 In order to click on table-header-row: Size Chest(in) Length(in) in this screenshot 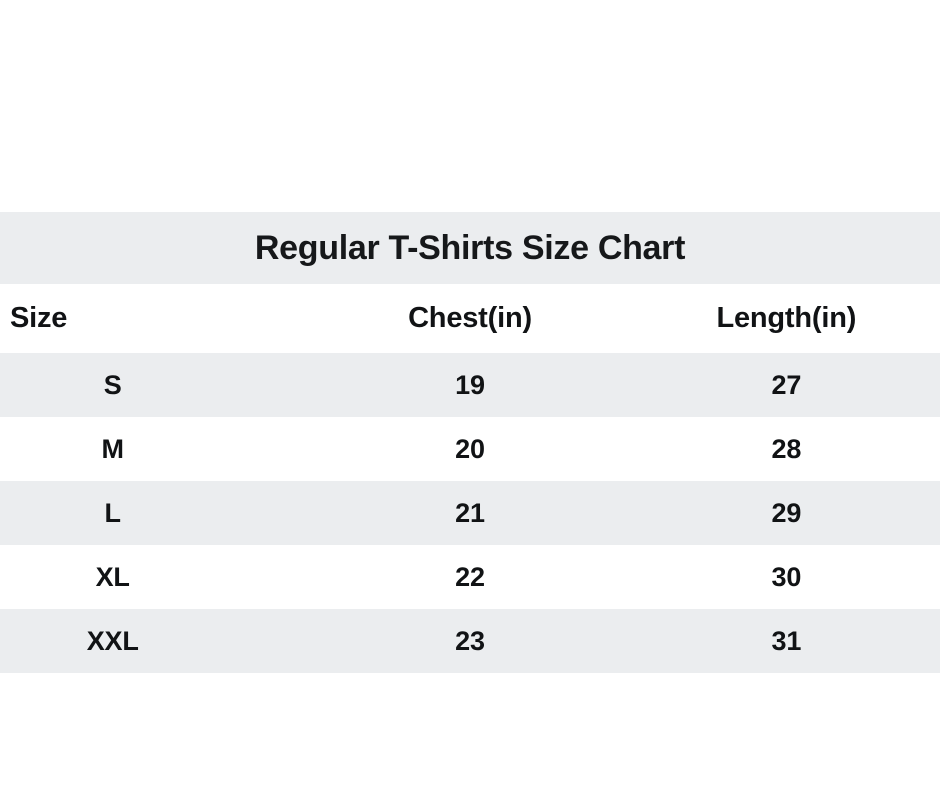, I will do `click(470, 318)`.